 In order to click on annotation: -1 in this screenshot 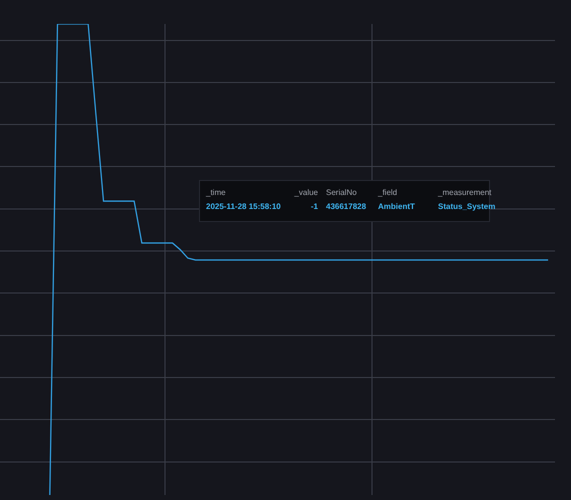, I will do `click(314, 206)`.